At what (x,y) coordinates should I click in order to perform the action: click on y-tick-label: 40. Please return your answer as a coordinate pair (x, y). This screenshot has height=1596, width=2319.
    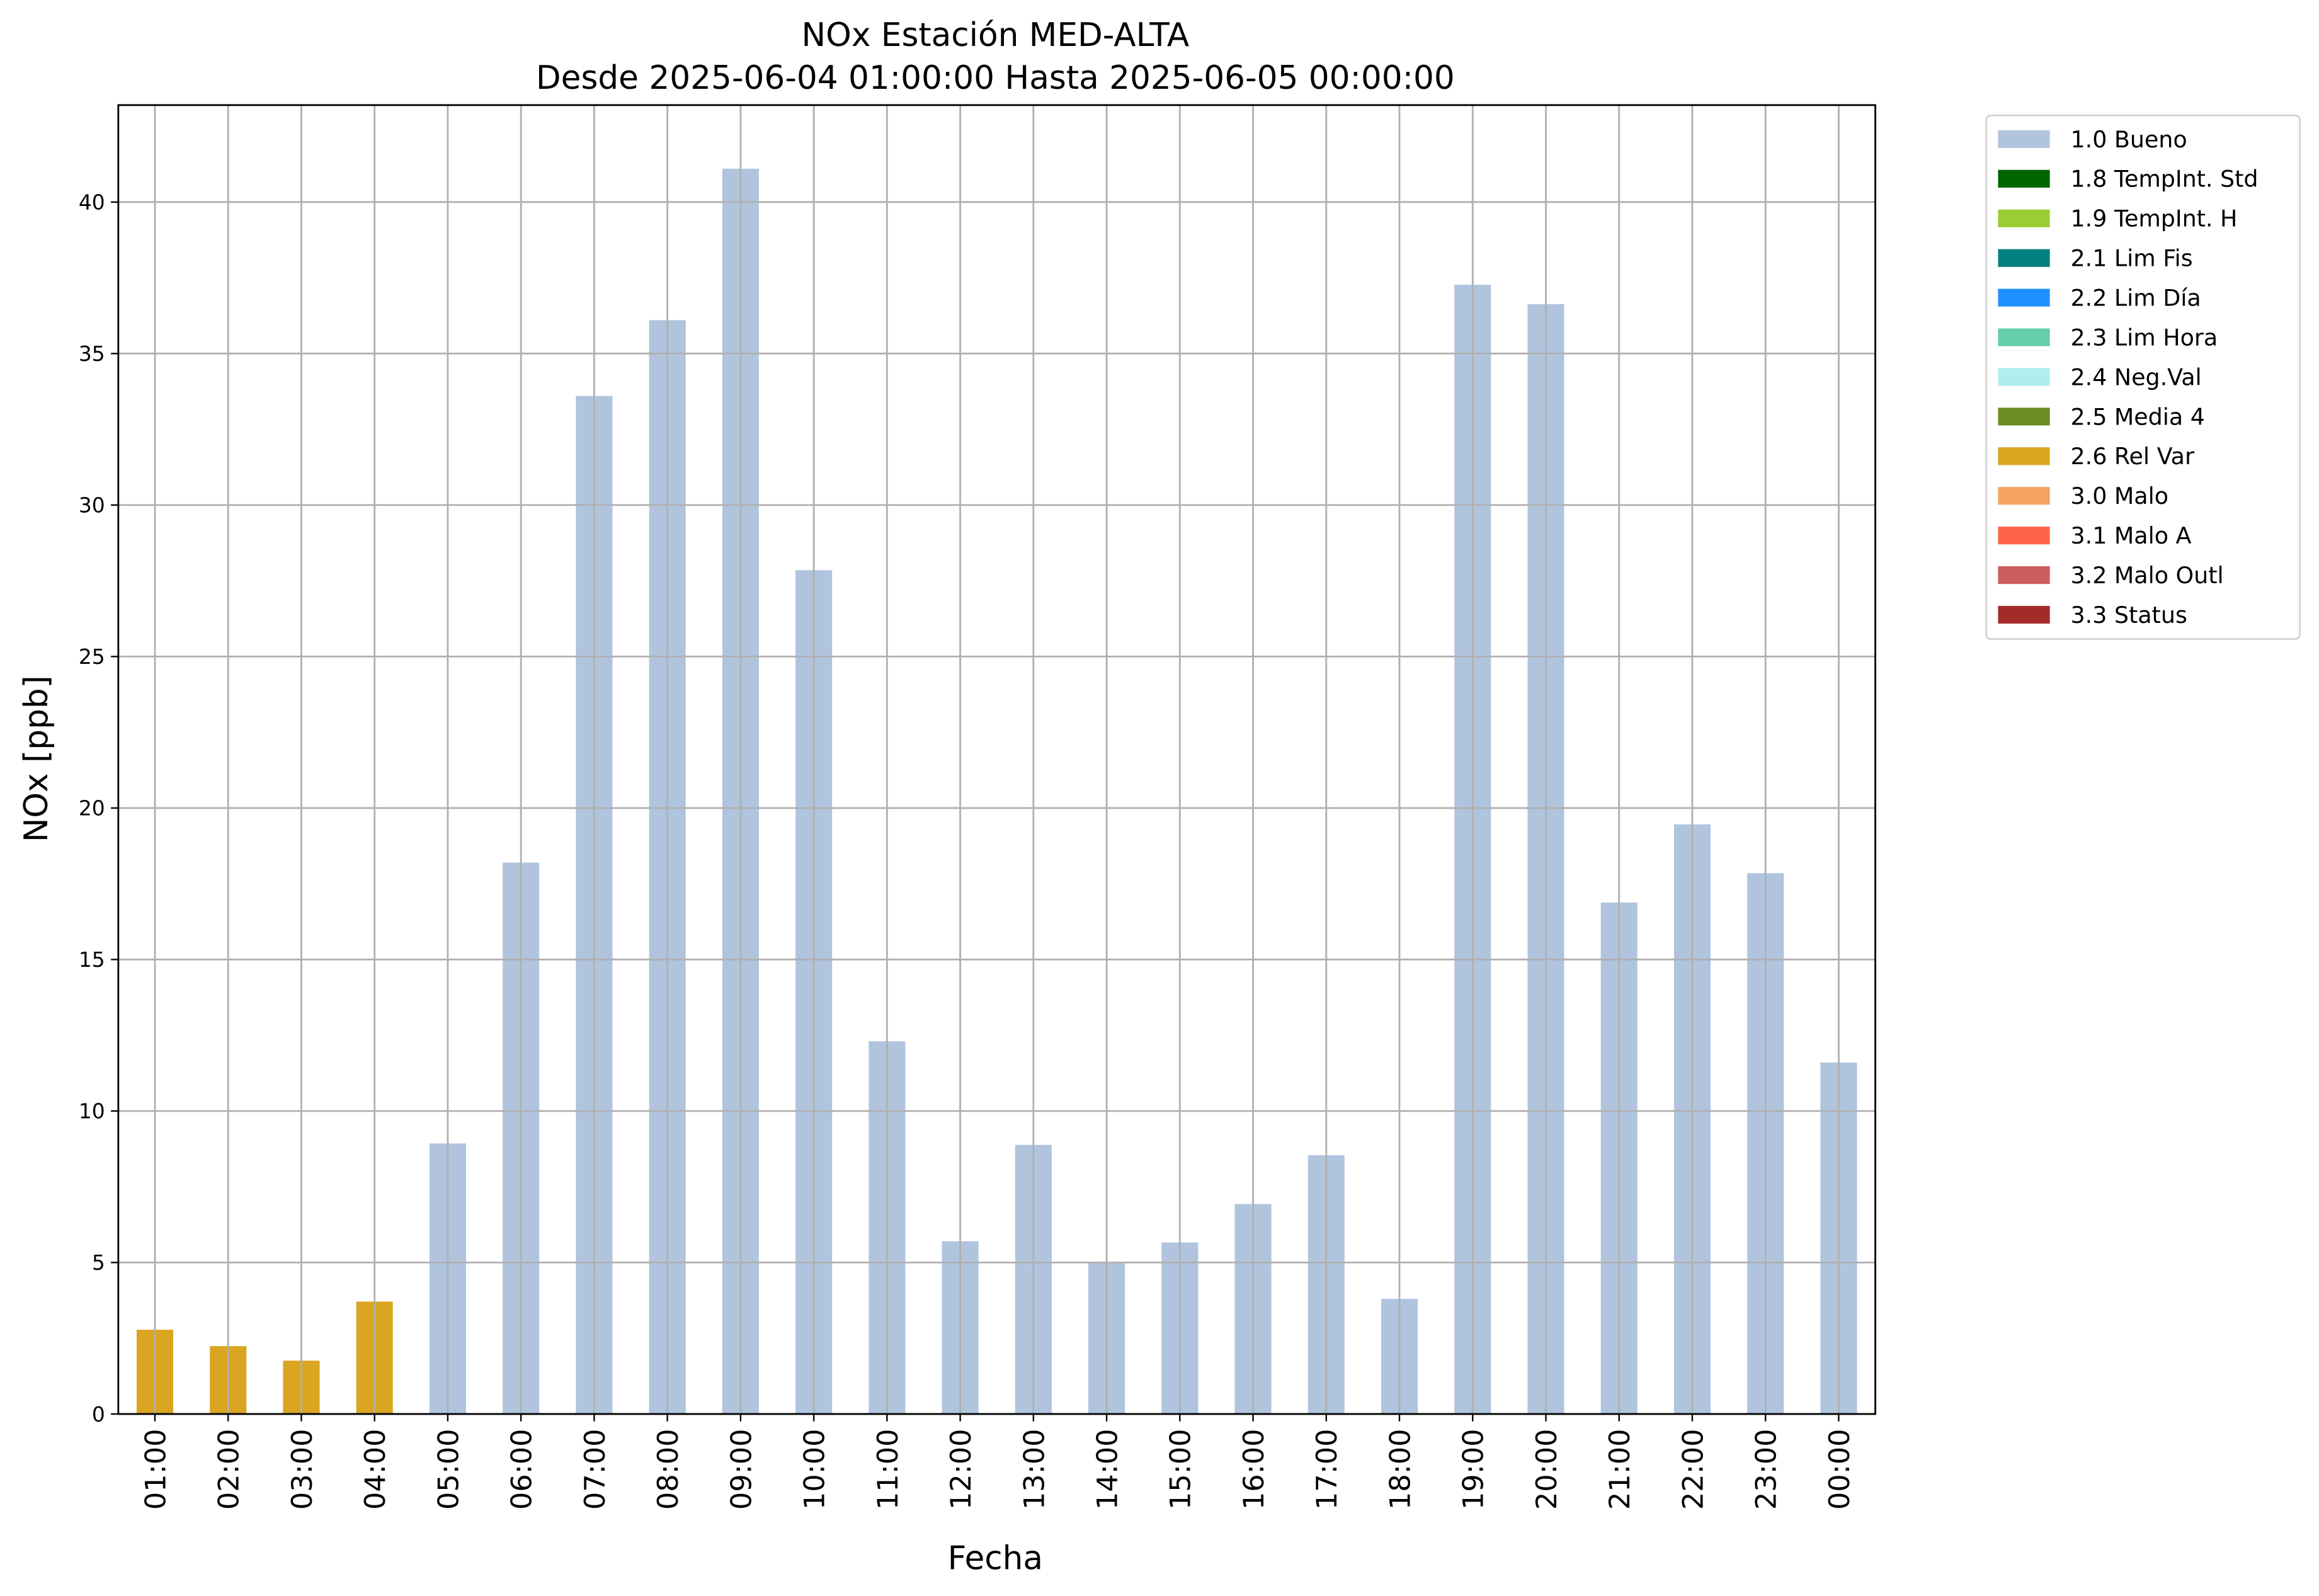
    Looking at the image, I should click on (92, 202).